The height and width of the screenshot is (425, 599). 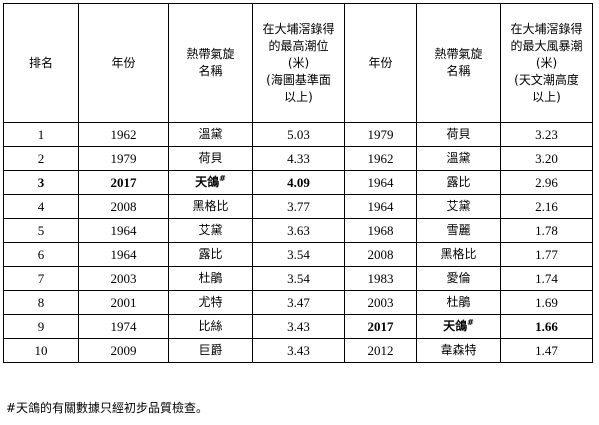 I want to click on max-sea-level-cell-text: 3.63, so click(x=298, y=230).